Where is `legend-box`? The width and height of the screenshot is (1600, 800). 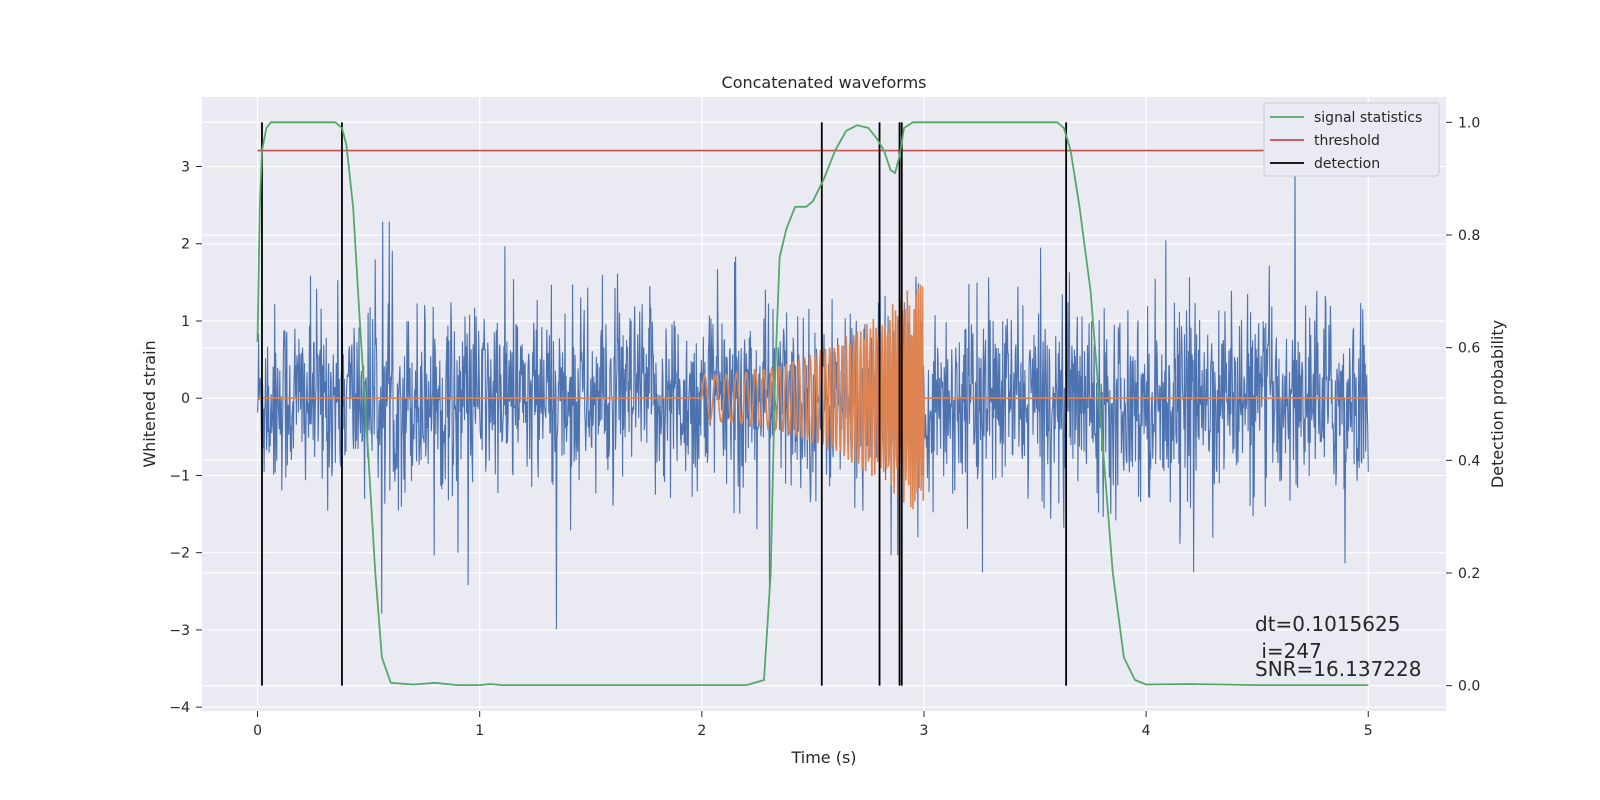 legend-box is located at coordinates (1351, 139).